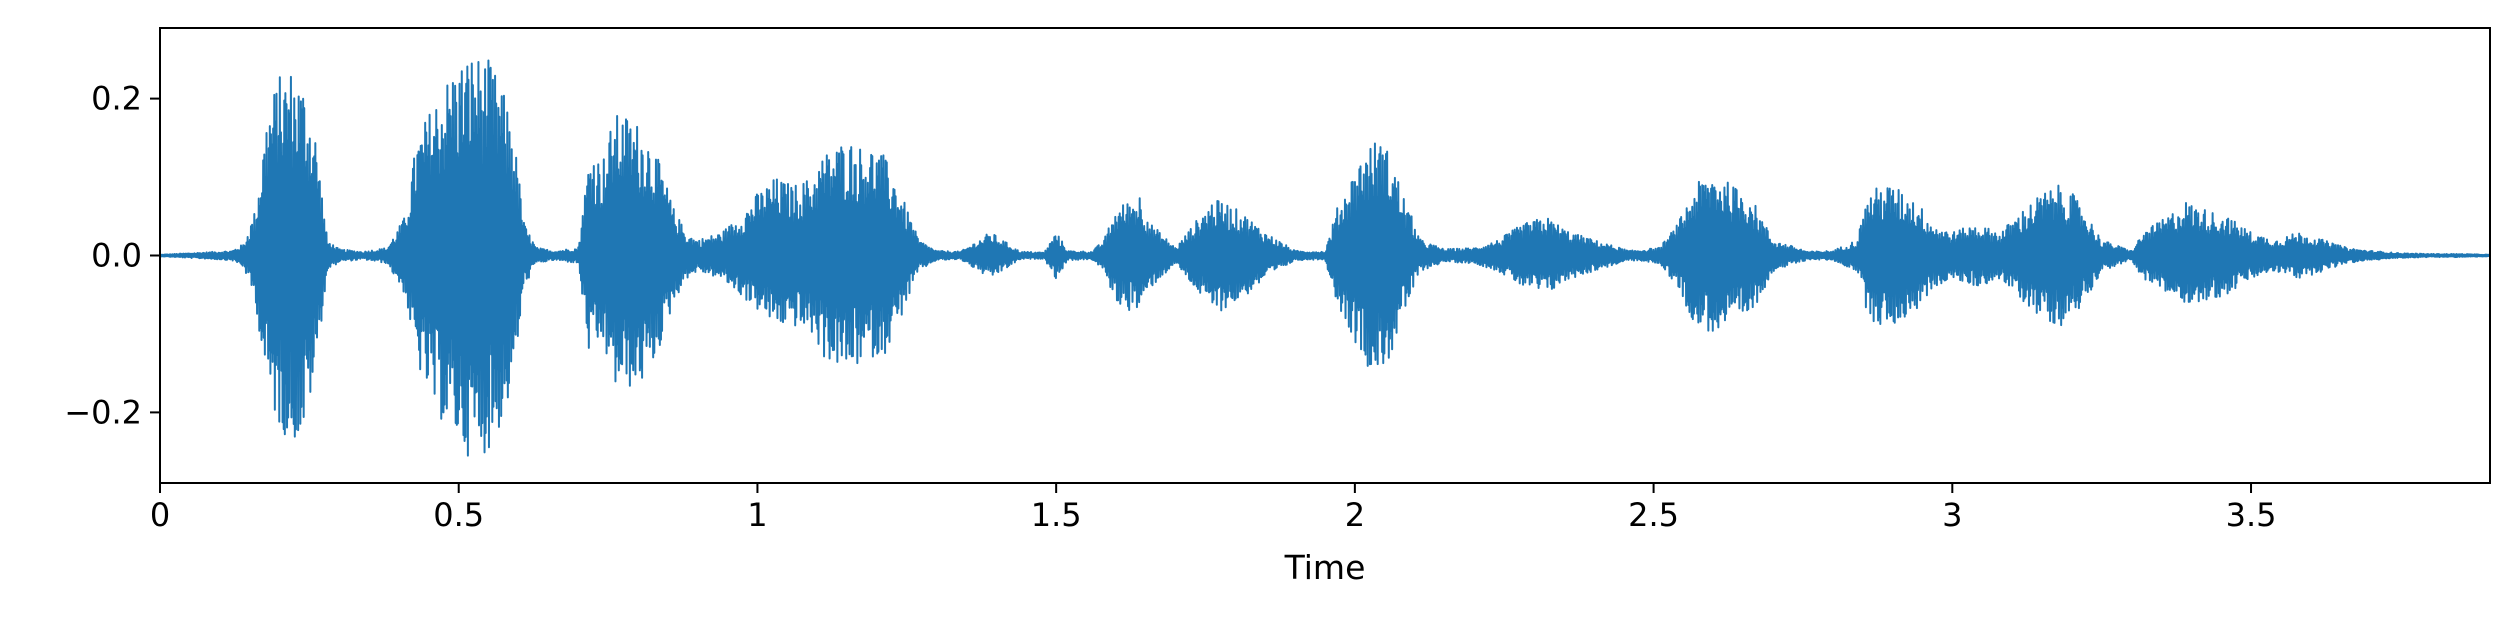  I want to click on x-tick-label: 0, so click(160, 515).